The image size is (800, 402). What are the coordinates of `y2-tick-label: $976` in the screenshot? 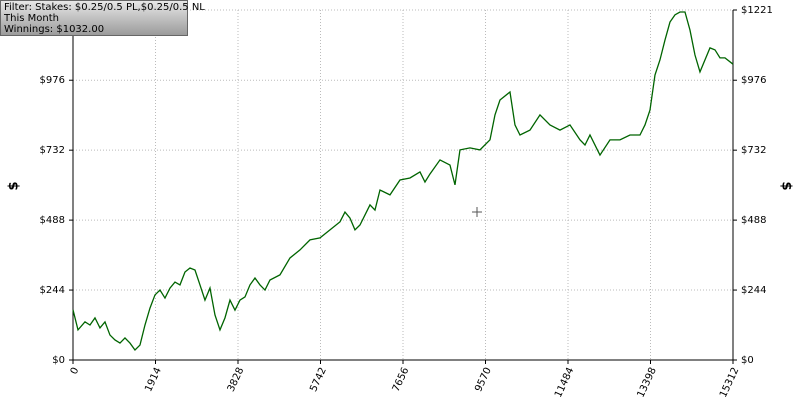 It's located at (753, 80).